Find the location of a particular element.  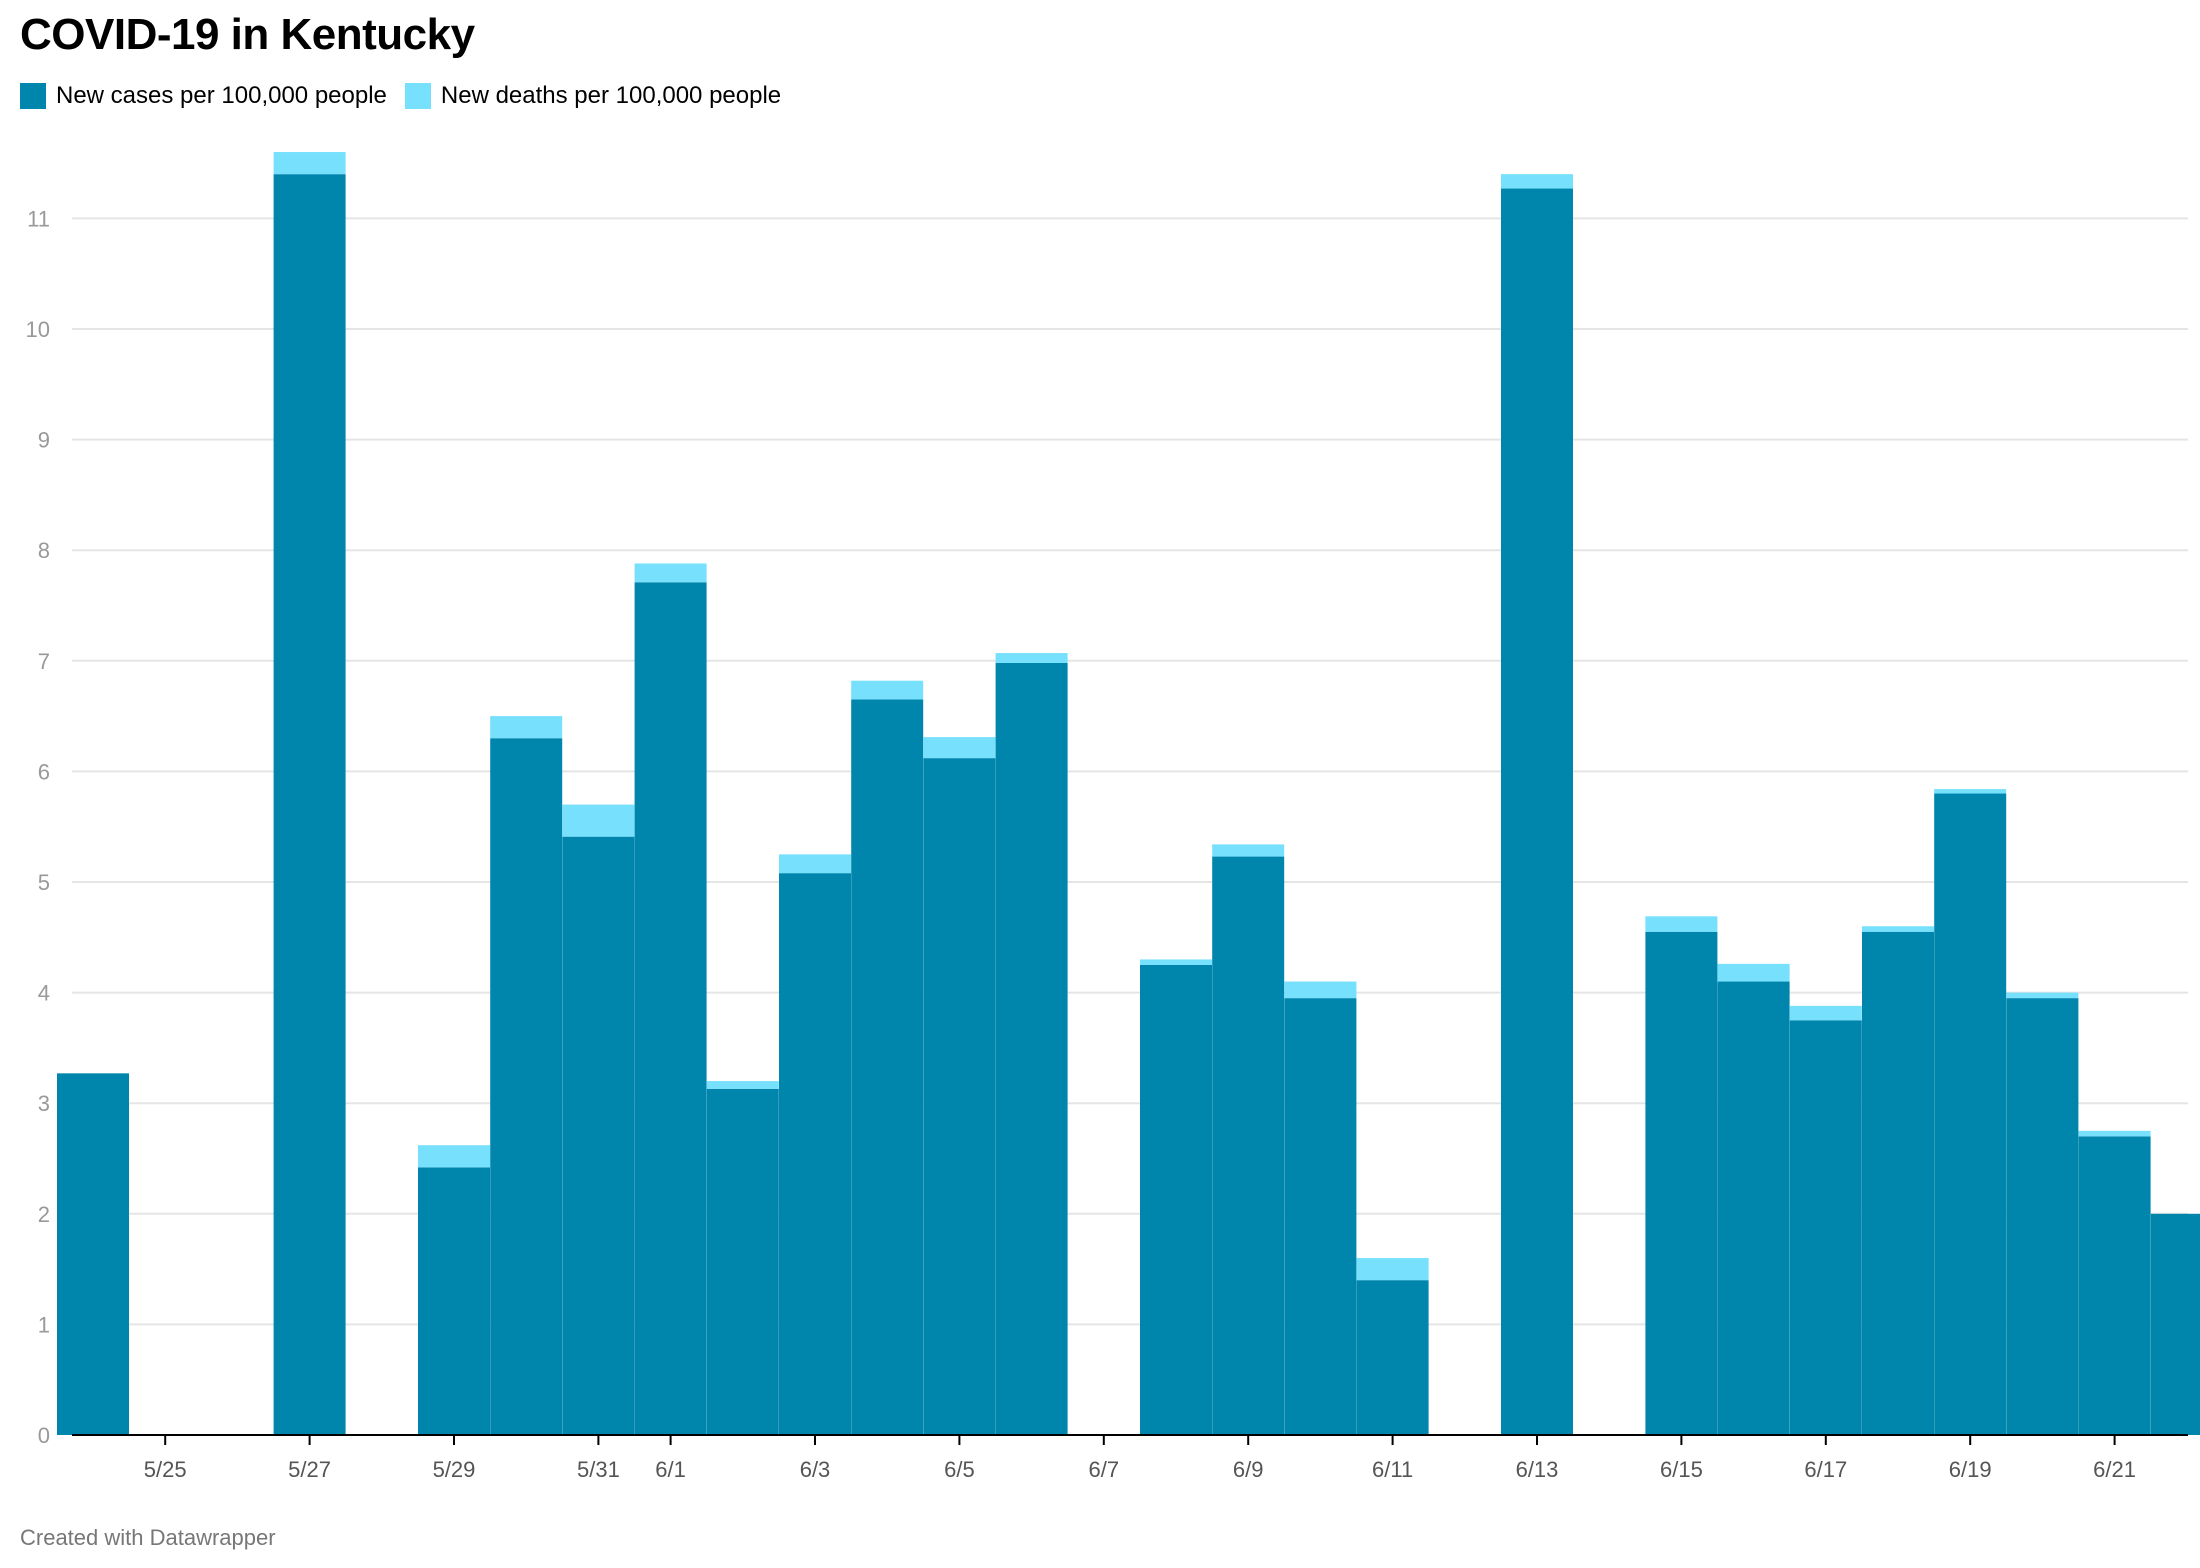

x-tick-label: 6/21 is located at coordinates (2114, 1469).